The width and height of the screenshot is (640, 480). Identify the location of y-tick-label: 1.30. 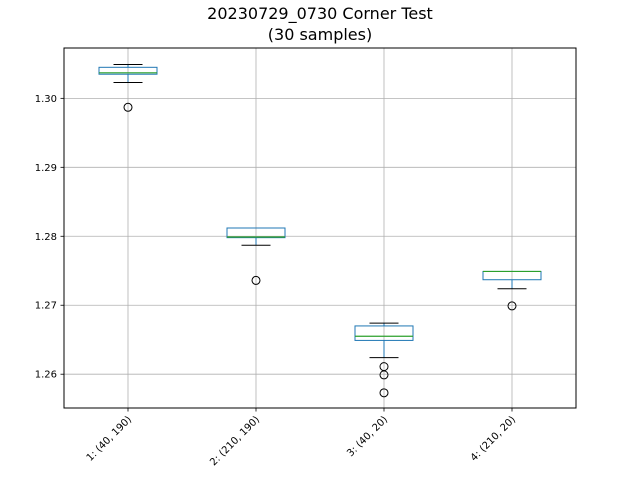
(46, 99).